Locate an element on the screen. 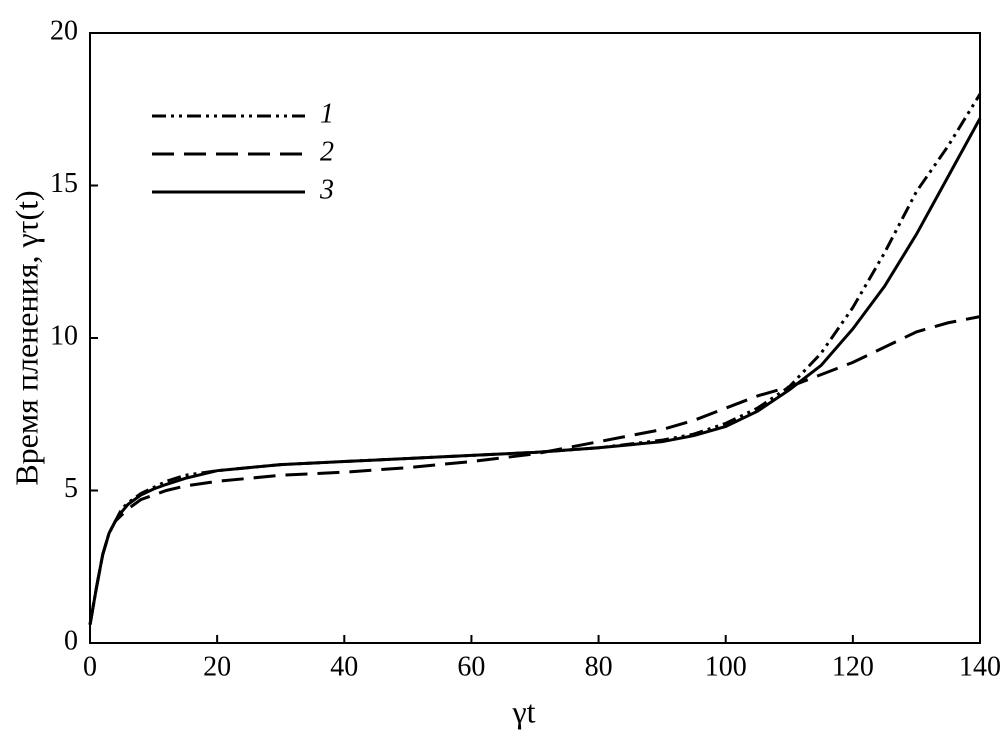 This screenshot has width=1008, height=756. legend-label: 1 is located at coordinates (327, 113).